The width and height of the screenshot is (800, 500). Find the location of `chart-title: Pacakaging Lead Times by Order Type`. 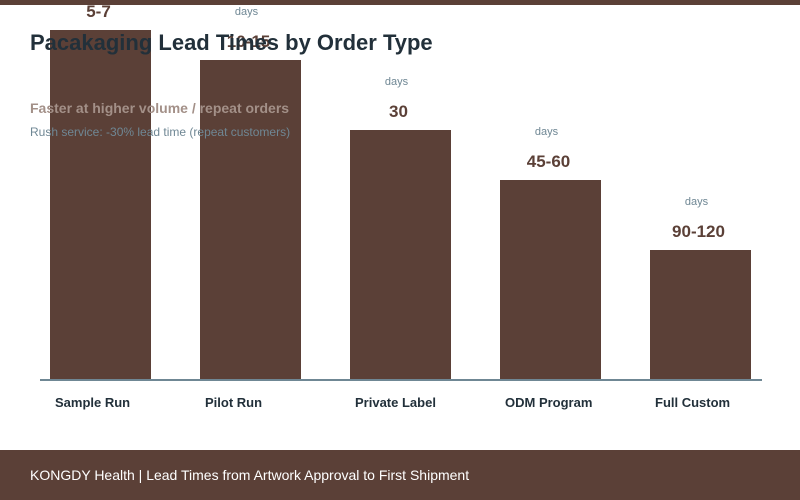

chart-title: Pacakaging Lead Times by Order Type is located at coordinates (231, 42).